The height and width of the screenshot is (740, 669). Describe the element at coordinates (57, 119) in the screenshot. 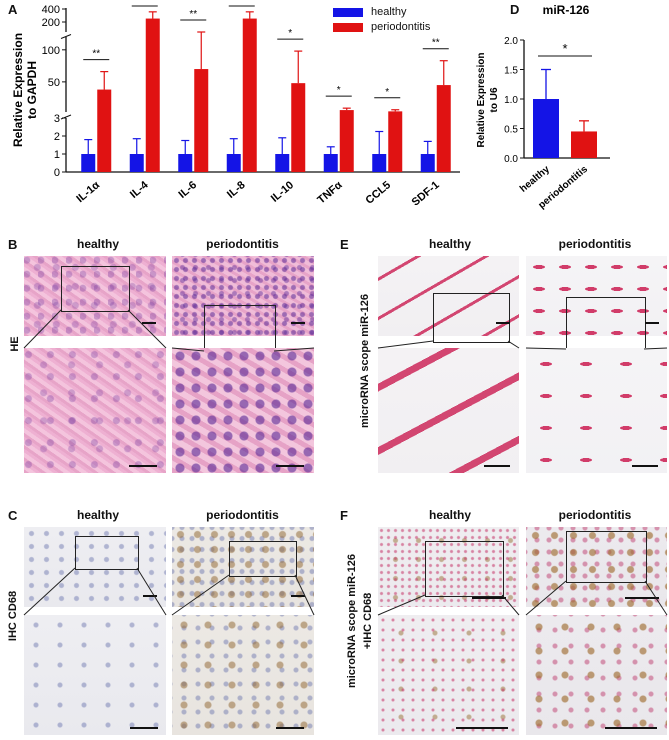

I see `y-tick-label: 3` at that location.